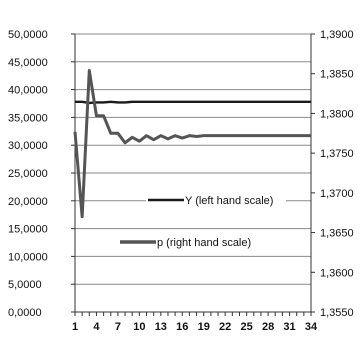 The height and width of the screenshot is (345, 364). I want to click on x-tick-label: 16, so click(182, 327).